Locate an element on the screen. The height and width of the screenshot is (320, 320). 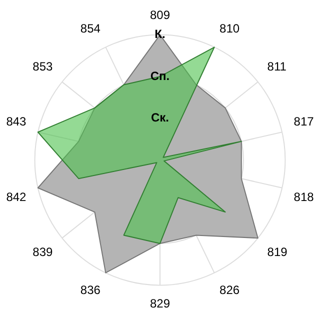
spoke-label: 818 is located at coordinates (304, 197).